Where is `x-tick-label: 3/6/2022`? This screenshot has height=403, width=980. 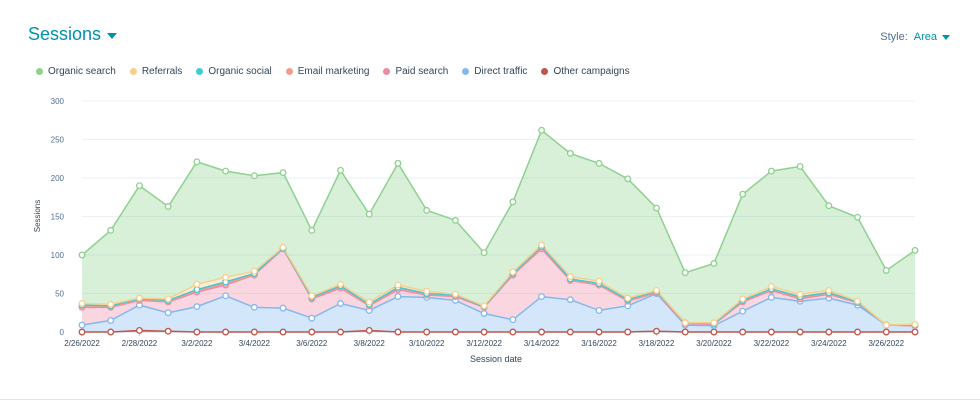
x-tick-label: 3/6/2022 is located at coordinates (312, 343).